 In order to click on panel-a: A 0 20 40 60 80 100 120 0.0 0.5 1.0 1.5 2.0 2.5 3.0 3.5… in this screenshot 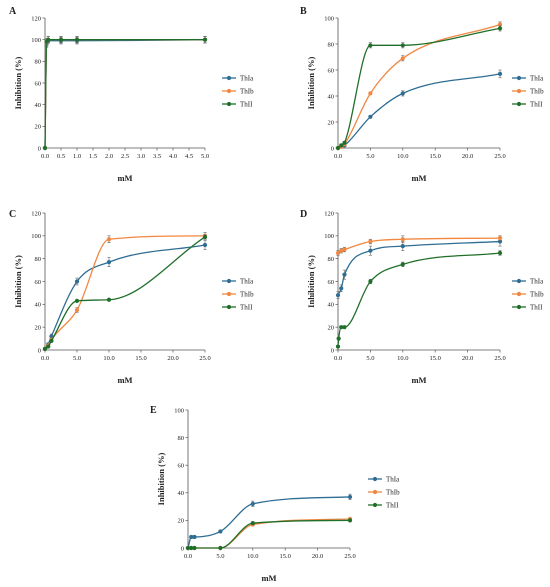, I will do `click(131, 94)`.